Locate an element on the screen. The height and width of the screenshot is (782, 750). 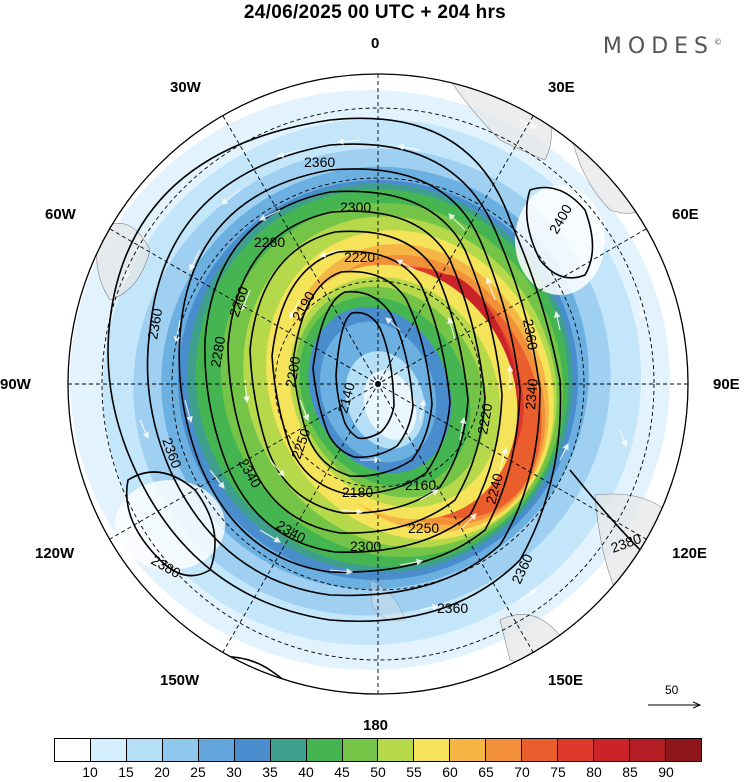
colorbar-tick-label: 15 is located at coordinates (126, 772).